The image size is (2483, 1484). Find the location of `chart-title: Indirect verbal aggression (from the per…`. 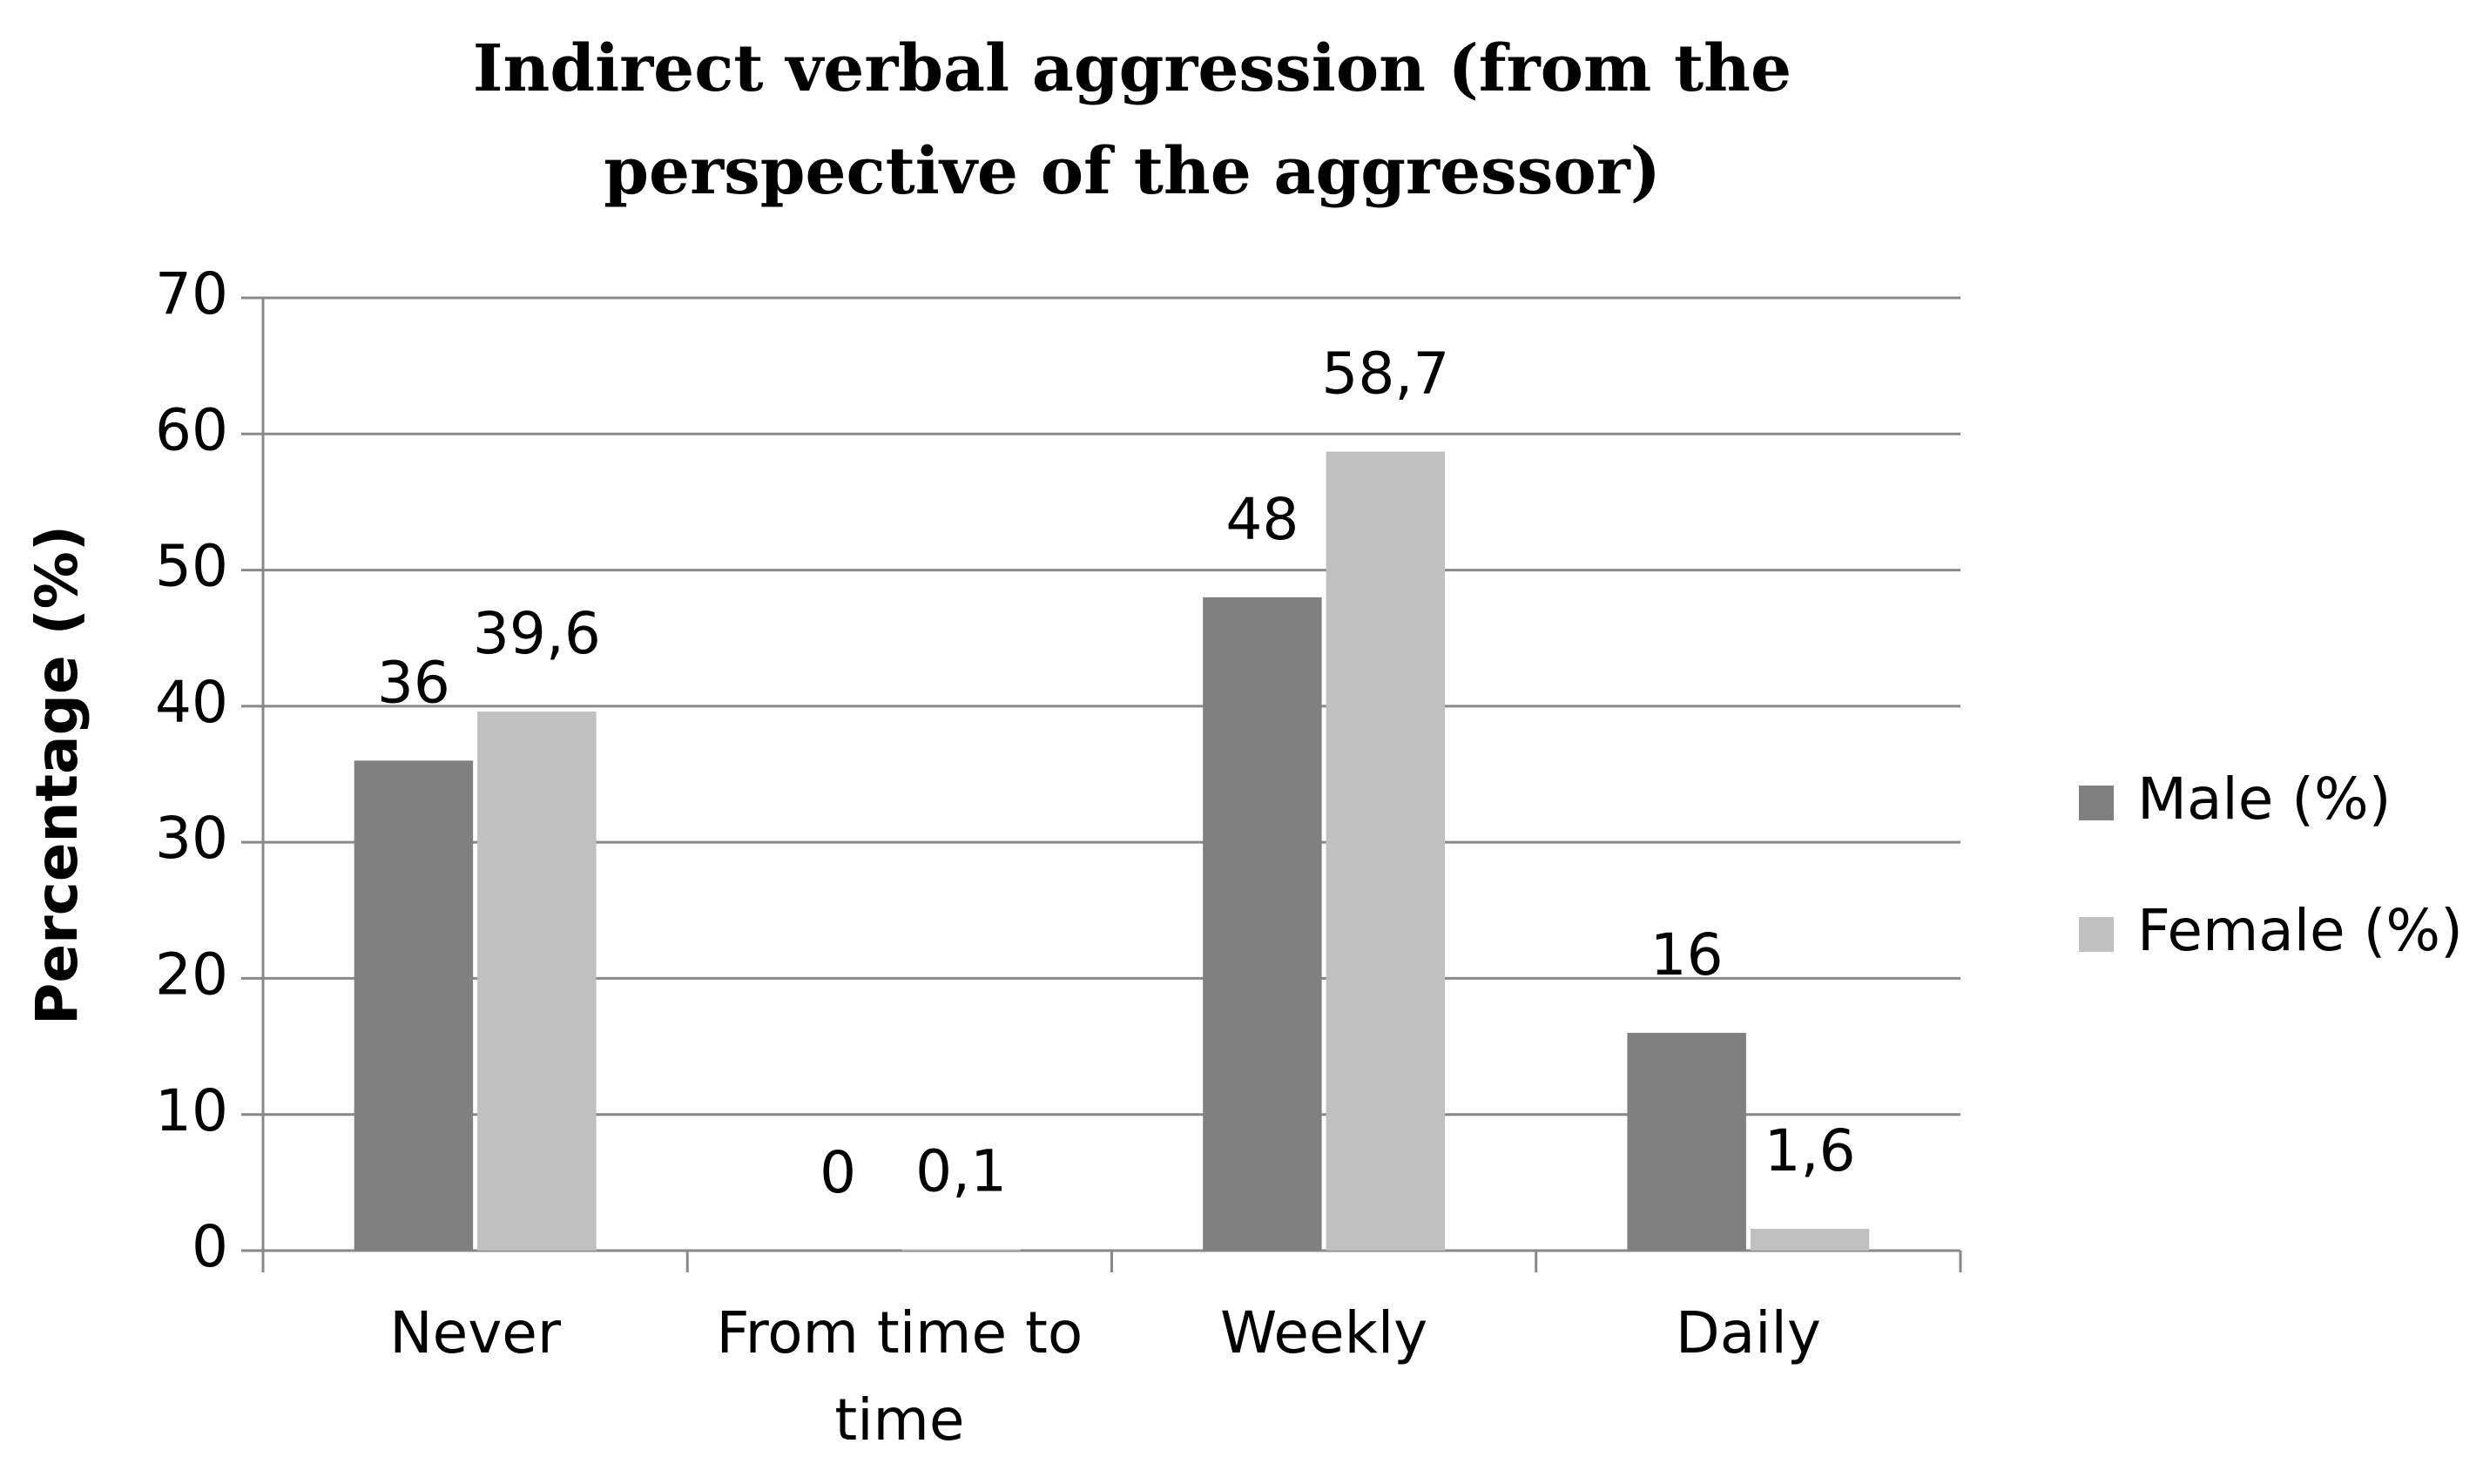

chart-title: Indirect verbal aggression (from the per… is located at coordinates (1132, 120).